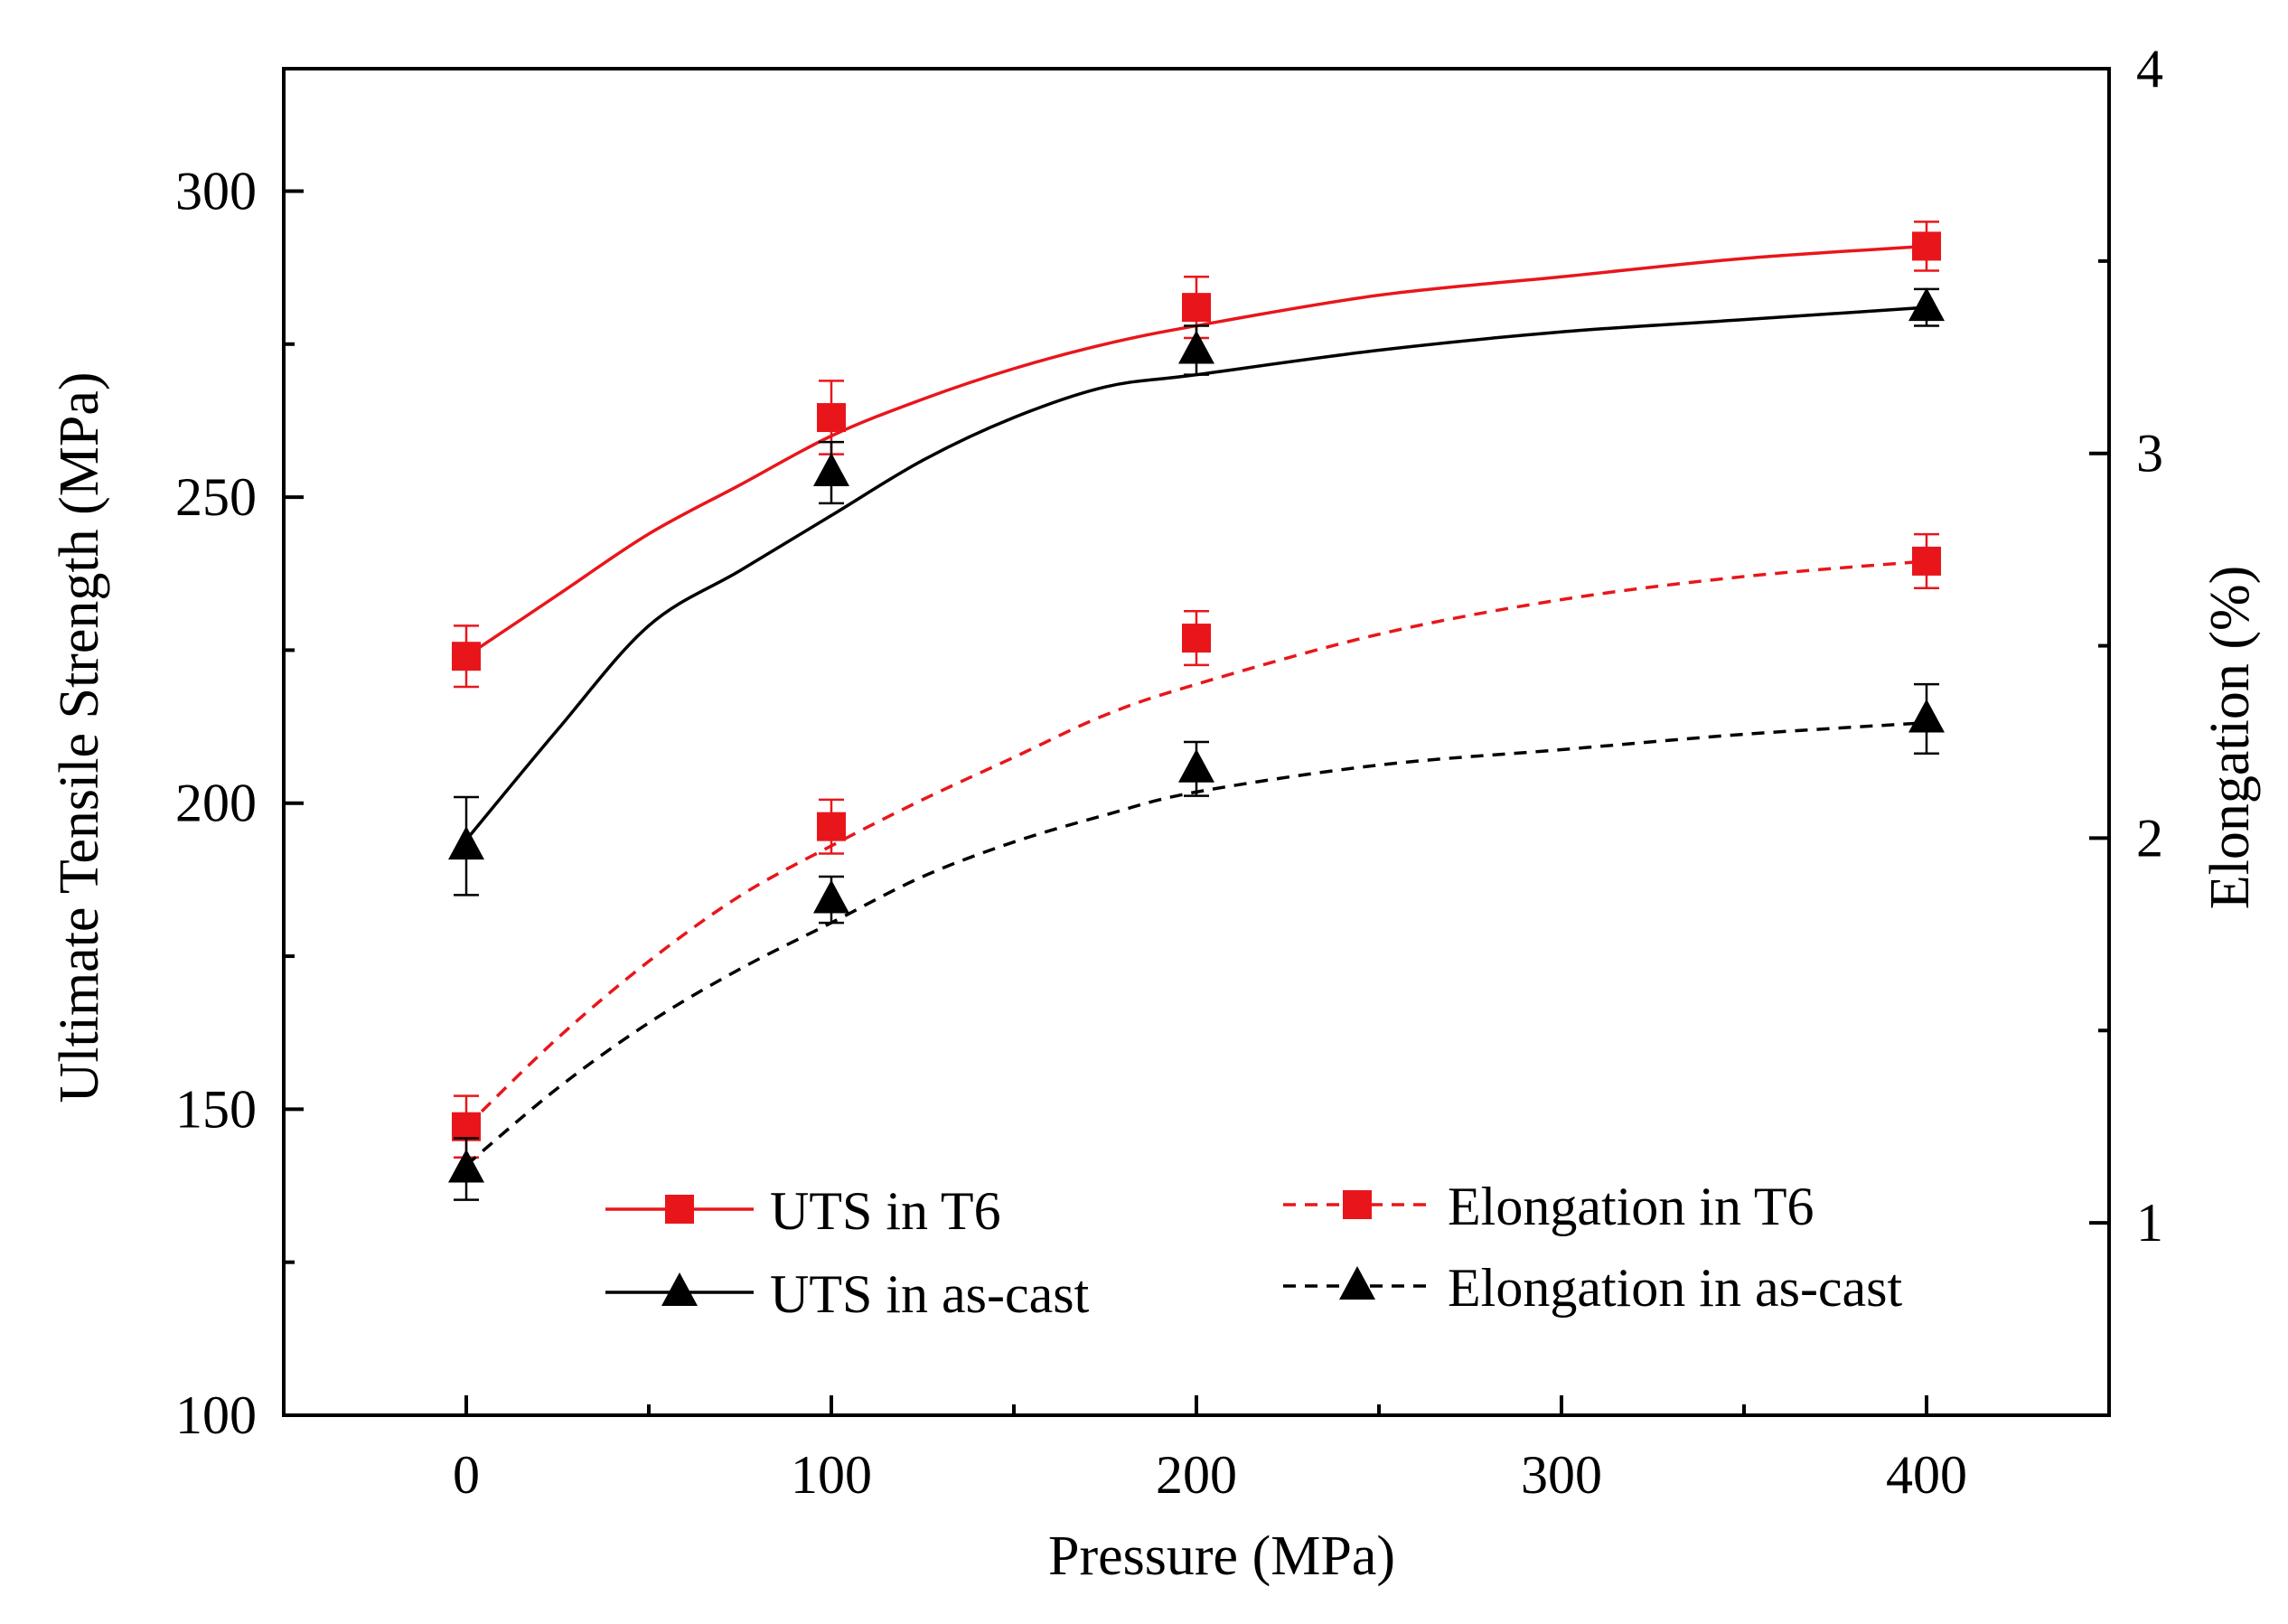 The width and height of the screenshot is (2288, 1624). I want to click on x-axis-title: Pressure (MPa), so click(1221, 1556).